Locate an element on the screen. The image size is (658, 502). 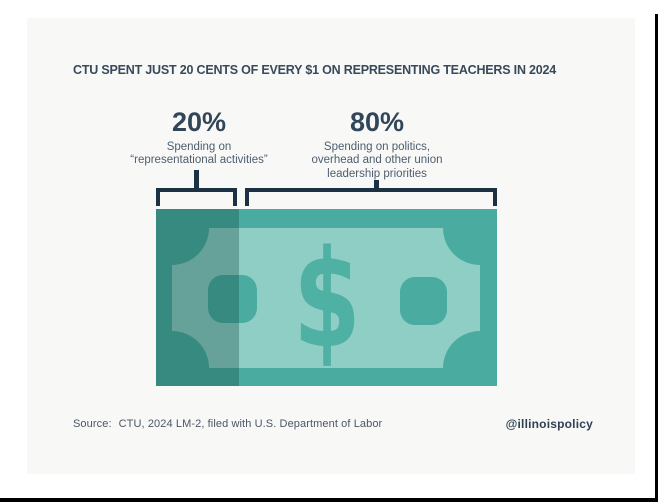
frame-bottom-border is located at coordinates (329, 500).